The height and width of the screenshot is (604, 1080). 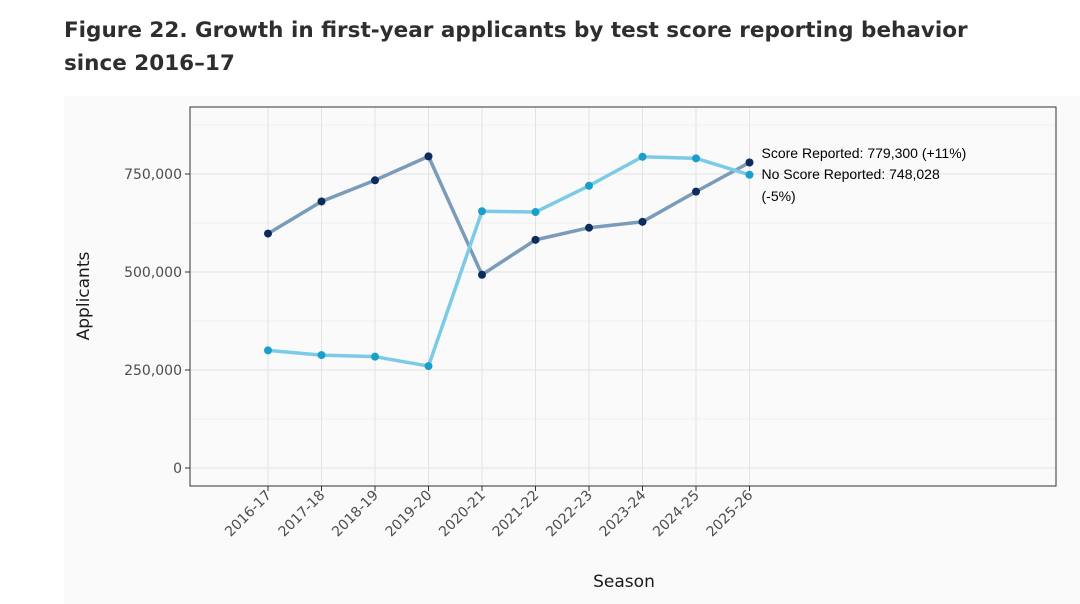 I want to click on x-tick-label: 2023-24, so click(x=623, y=513).